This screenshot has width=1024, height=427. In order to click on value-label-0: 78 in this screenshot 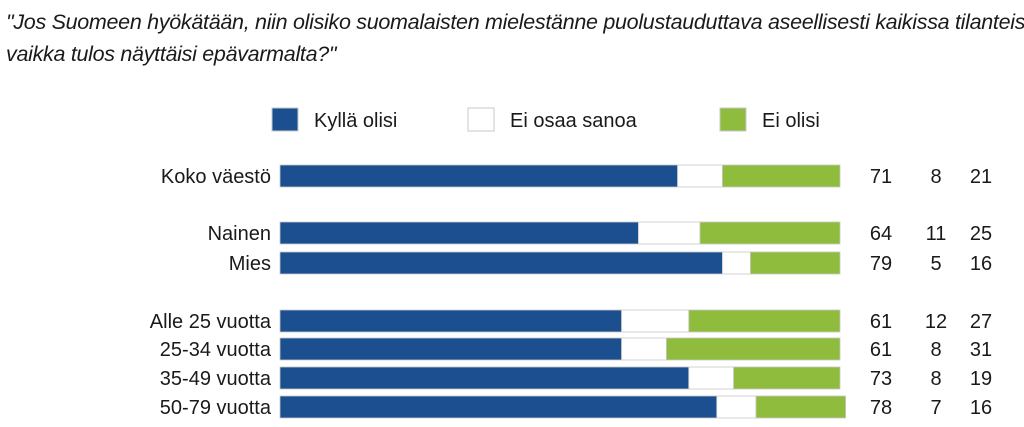, I will do `click(881, 408)`.